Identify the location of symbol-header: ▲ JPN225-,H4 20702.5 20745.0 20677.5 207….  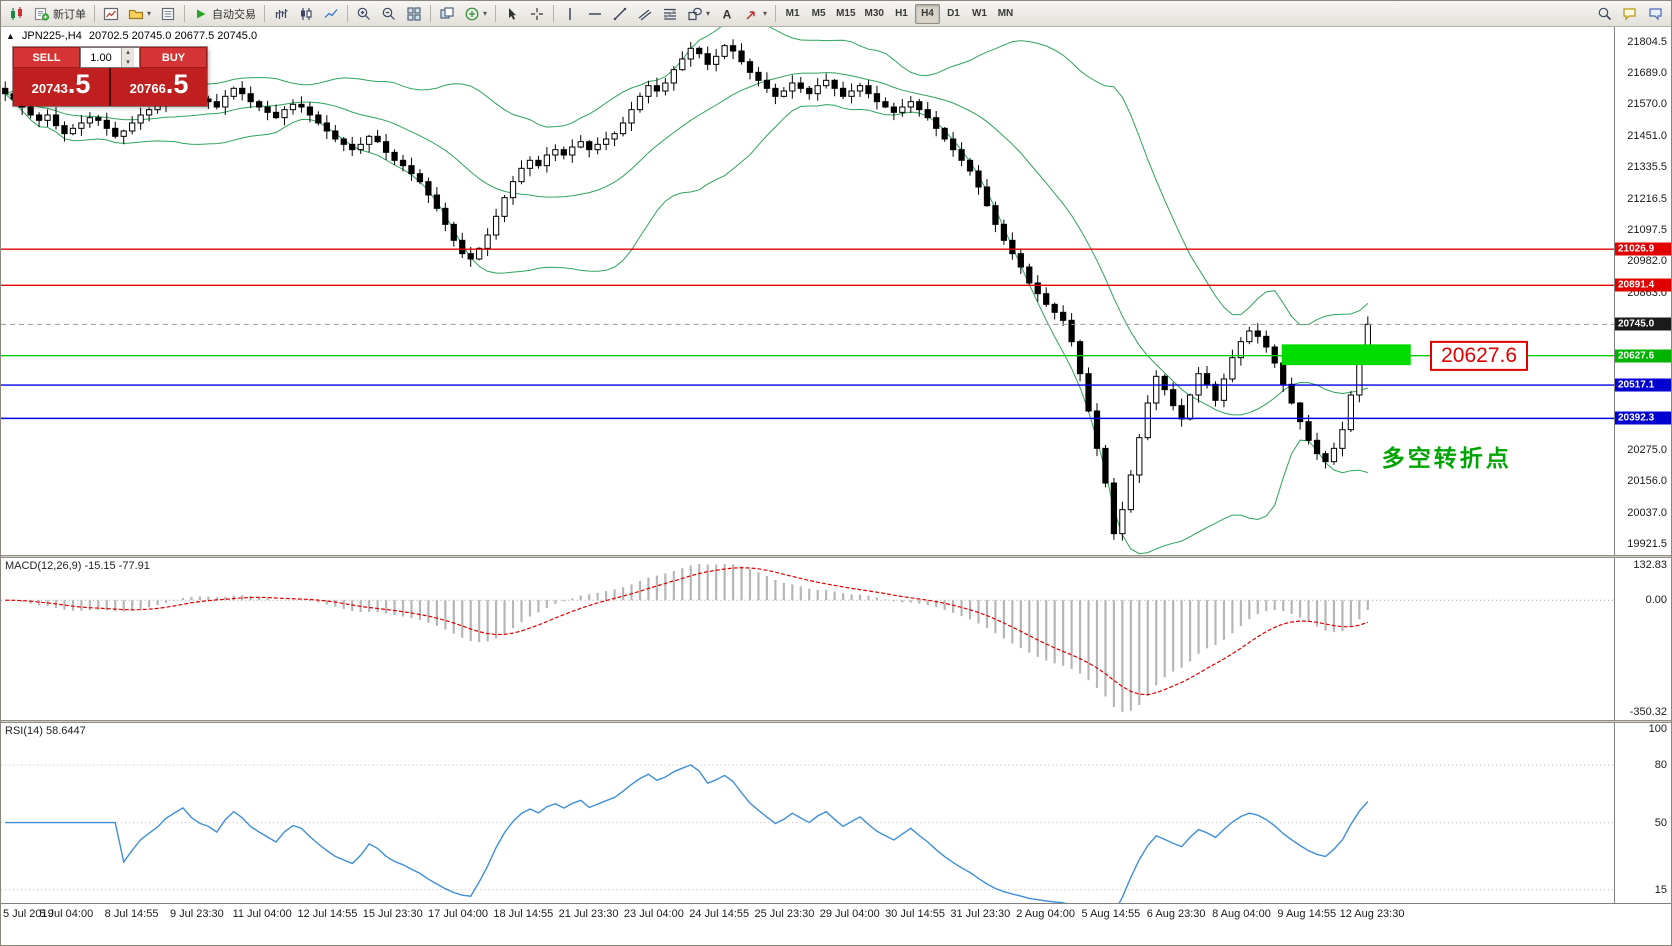
(131, 36).